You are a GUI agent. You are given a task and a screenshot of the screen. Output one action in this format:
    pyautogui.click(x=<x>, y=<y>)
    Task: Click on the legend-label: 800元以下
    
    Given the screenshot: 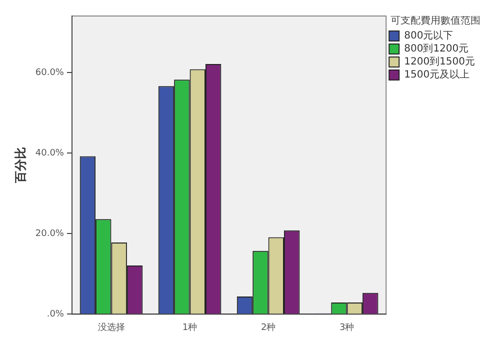 What is the action you would take?
    pyautogui.click(x=429, y=36)
    